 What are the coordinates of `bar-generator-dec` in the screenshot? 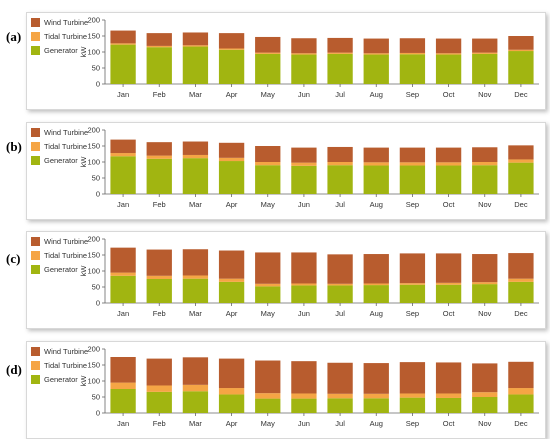 It's located at (521, 67).